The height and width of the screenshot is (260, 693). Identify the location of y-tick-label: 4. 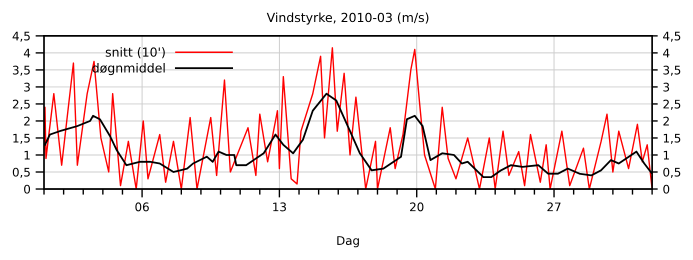
(27, 53).